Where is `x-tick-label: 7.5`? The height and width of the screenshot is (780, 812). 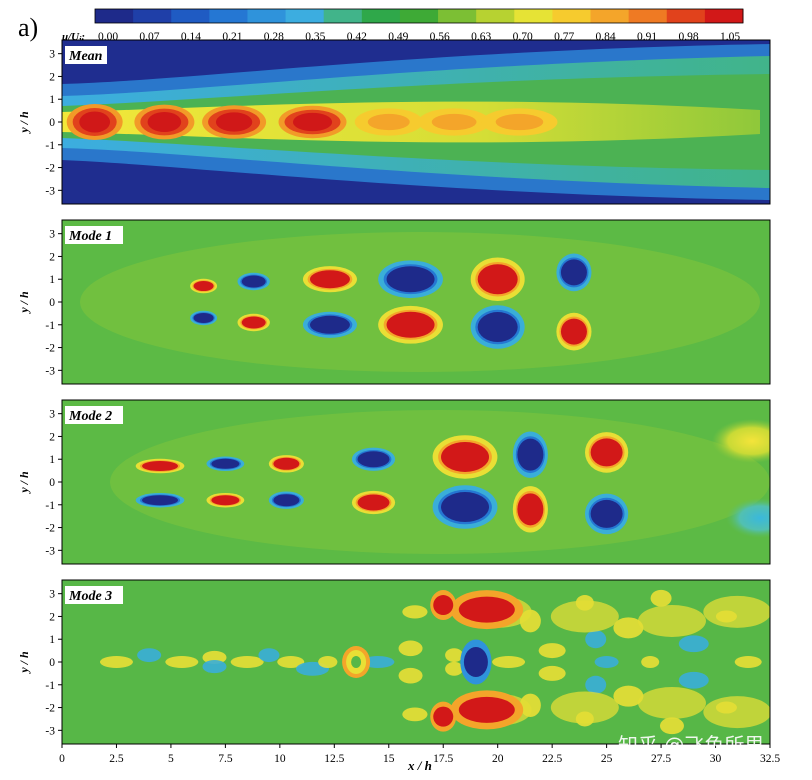
x-tick-label: 7.5 is located at coordinates (225, 759).